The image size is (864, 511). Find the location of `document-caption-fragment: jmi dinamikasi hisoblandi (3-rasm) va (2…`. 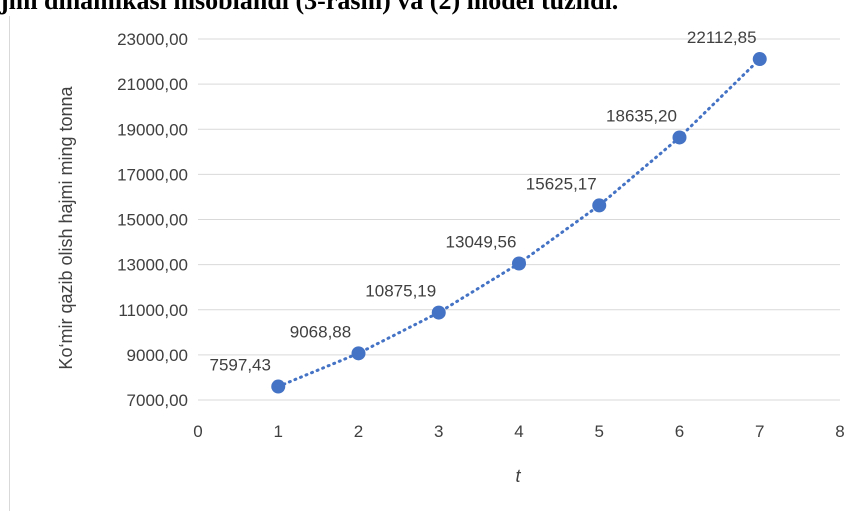

document-caption-fragment: jmi dinamikasi hisoblandi (3-rasm) va (2… is located at coordinates (309, 7).